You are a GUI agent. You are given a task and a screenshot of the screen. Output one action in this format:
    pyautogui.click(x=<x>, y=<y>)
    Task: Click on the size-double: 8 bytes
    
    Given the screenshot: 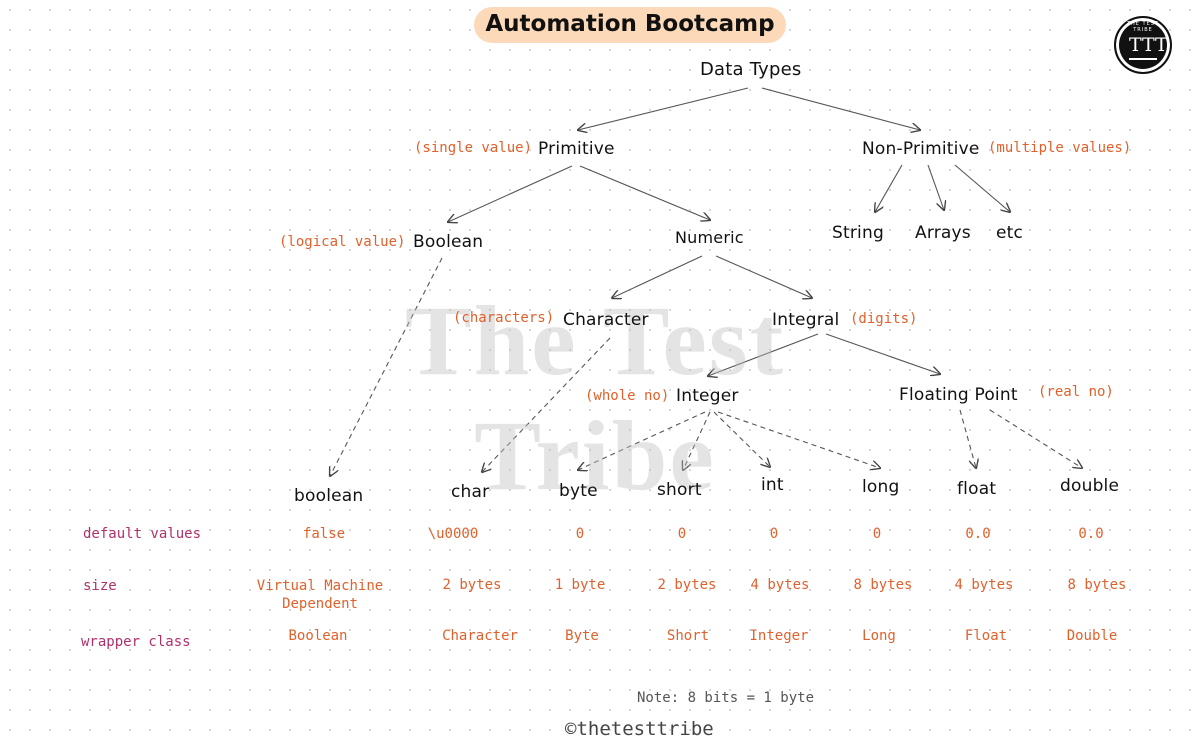 What is the action you would take?
    pyautogui.click(x=1097, y=585)
    